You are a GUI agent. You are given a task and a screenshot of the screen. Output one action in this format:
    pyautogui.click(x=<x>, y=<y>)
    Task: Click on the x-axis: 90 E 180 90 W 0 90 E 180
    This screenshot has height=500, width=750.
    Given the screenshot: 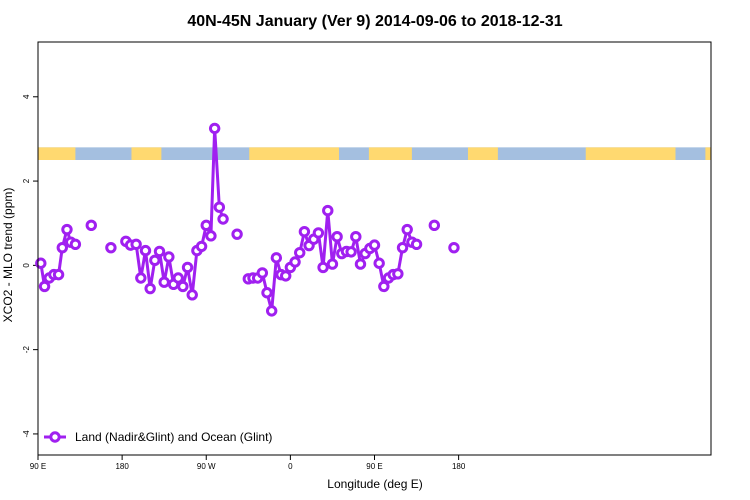 What is the action you would take?
    pyautogui.click(x=248, y=463)
    